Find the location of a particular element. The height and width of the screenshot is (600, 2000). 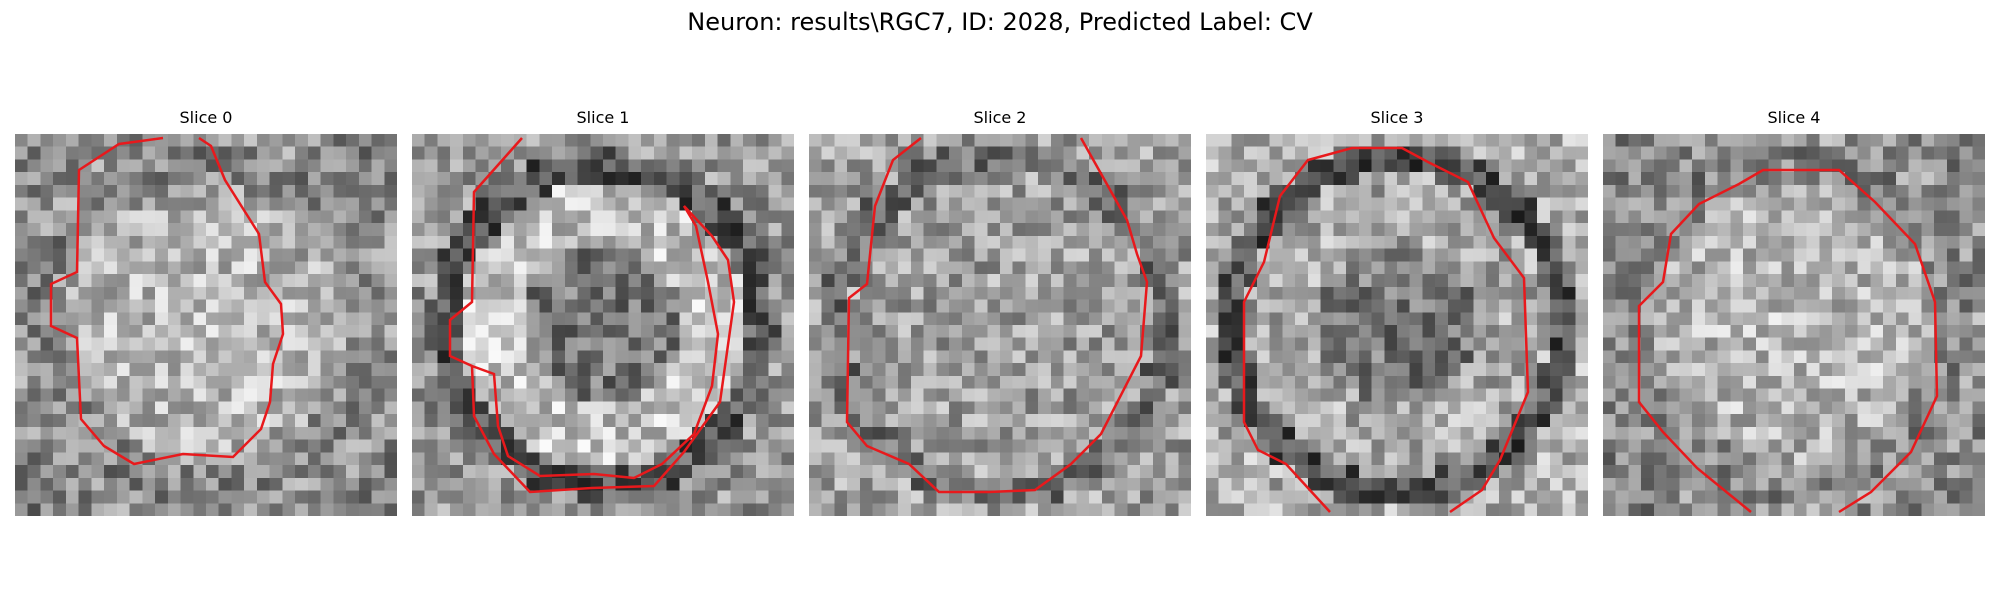

slice-title: Slice 4 is located at coordinates (1794, 117).